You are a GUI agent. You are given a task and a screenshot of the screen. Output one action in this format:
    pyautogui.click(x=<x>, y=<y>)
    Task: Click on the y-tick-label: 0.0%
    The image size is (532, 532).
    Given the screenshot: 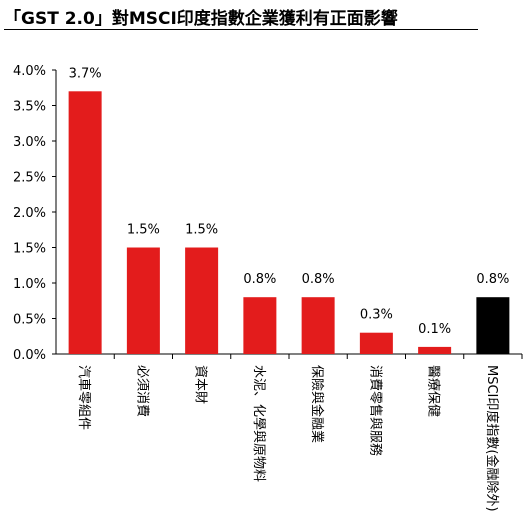 What is the action you would take?
    pyautogui.click(x=29, y=355)
    